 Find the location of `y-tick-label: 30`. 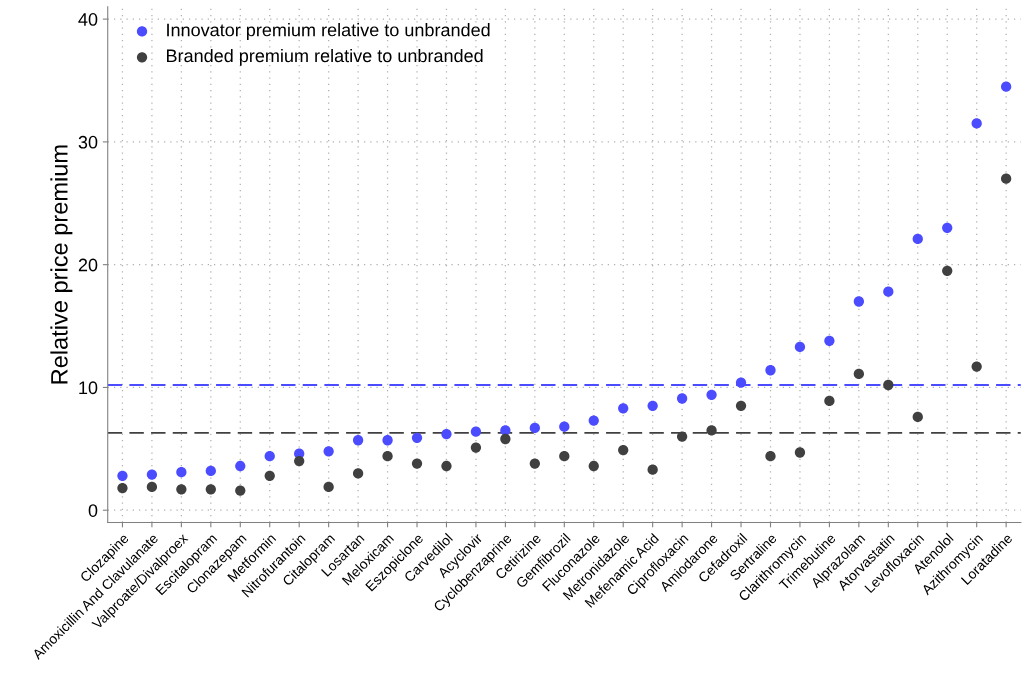

y-tick-label: 30 is located at coordinates (88, 142).